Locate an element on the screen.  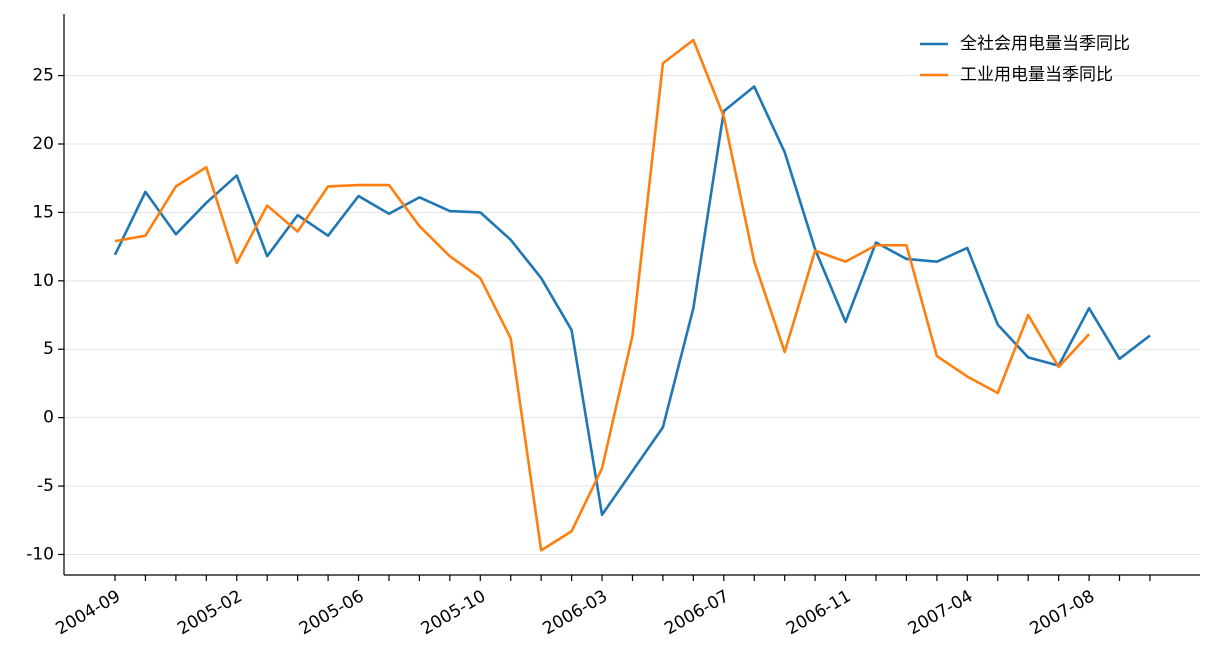
y-tick-label: -10 is located at coordinates (40, 554).